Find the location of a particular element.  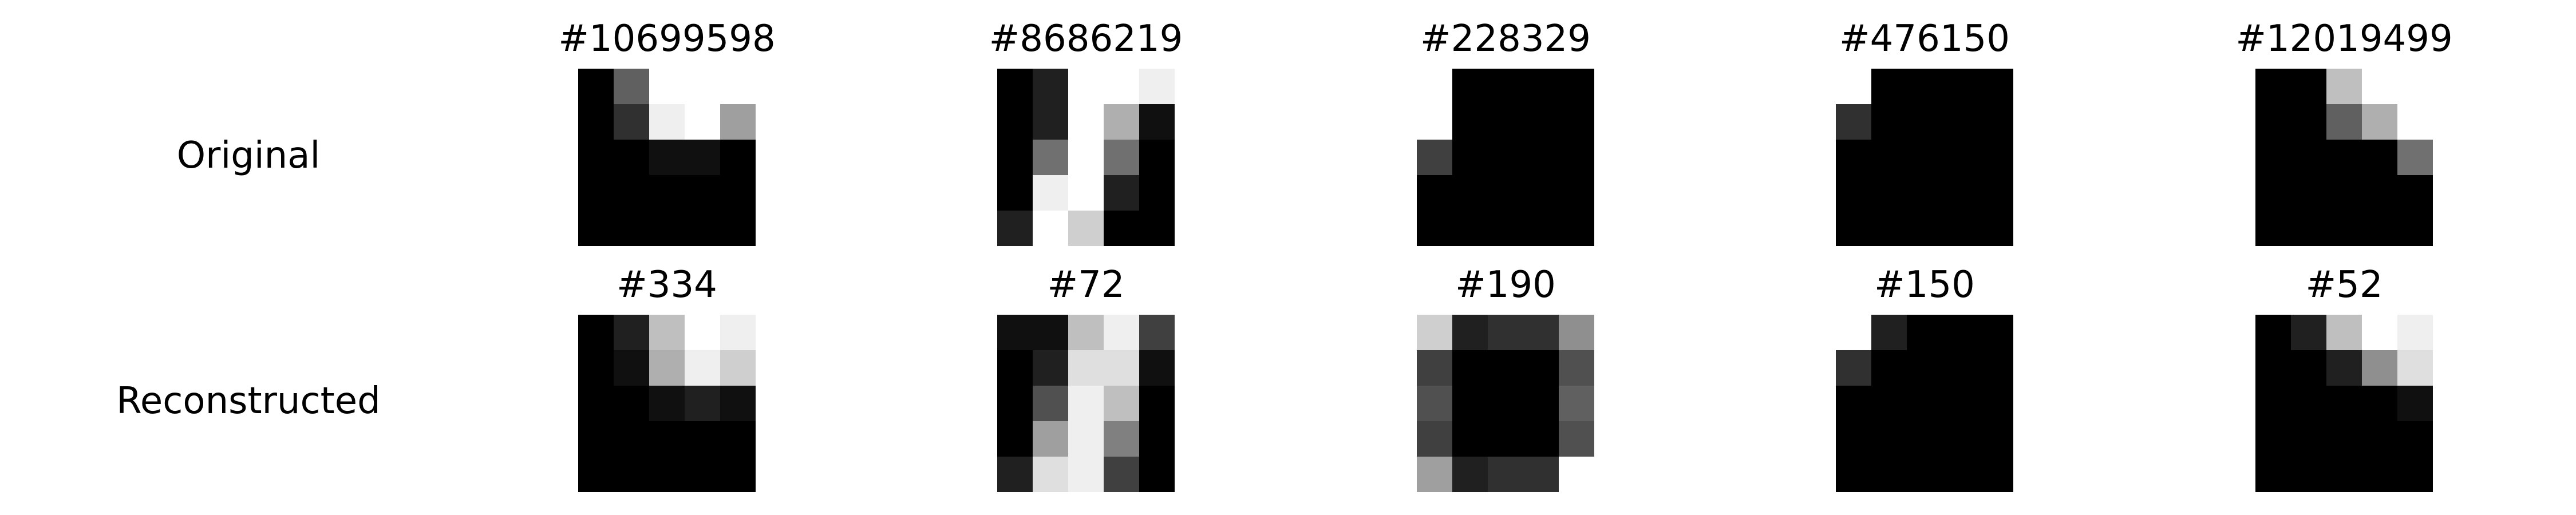

panel-title: #190 is located at coordinates (1505, 285).